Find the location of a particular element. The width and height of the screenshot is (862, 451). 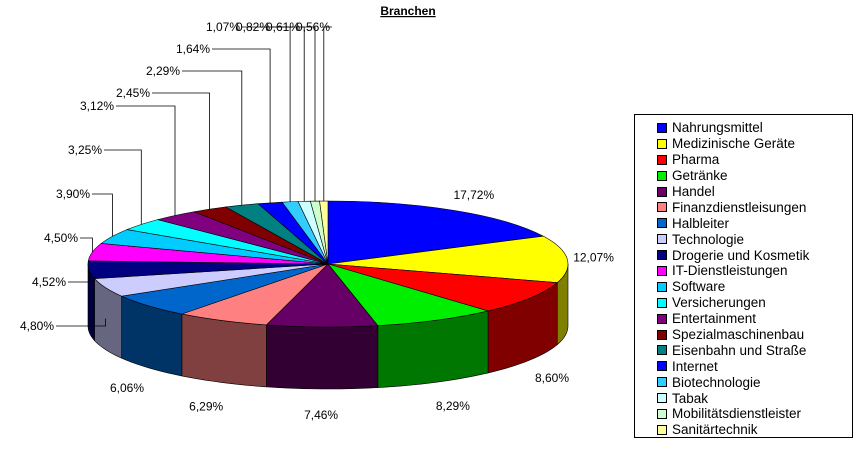

data-label-mobilit-tsdienstleister: 0,61% is located at coordinates (283, 27).